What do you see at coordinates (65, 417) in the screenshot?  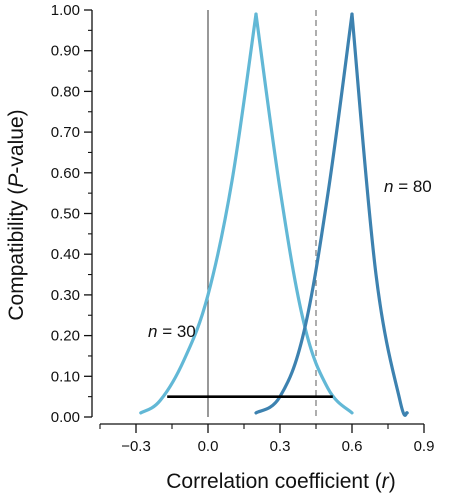 I see `y-tick-label-0: 0.00` at bounding box center [65, 417].